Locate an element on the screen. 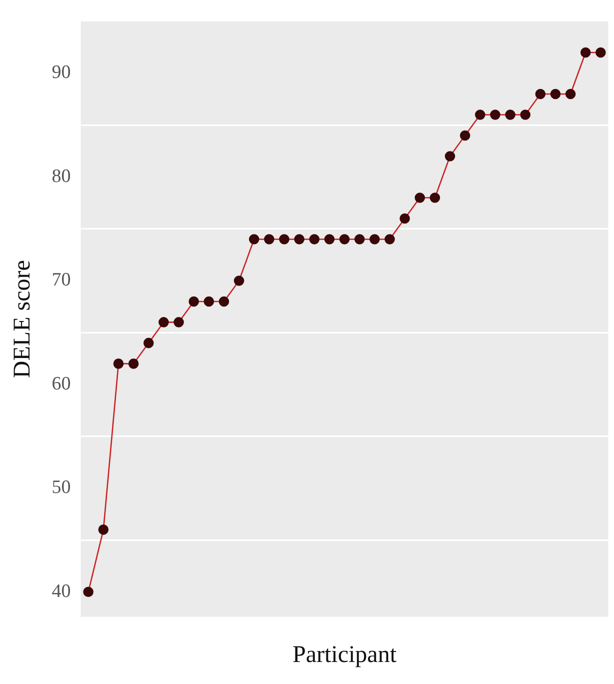 Image resolution: width=614 pixels, height=684 pixels. y-tick-label: 90 is located at coordinates (61, 73).